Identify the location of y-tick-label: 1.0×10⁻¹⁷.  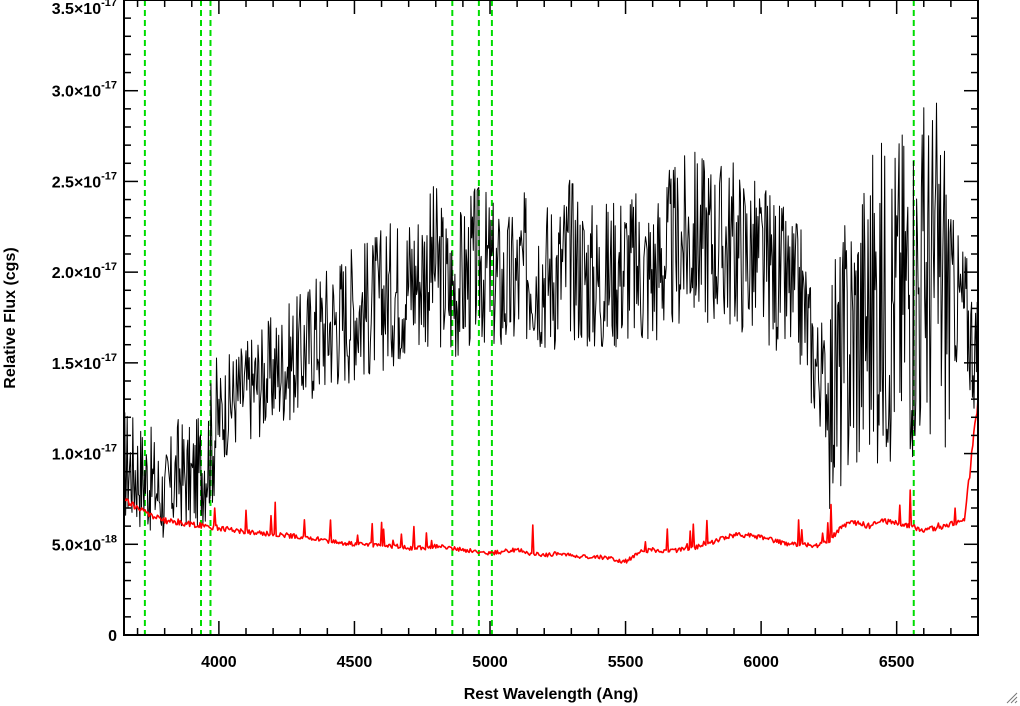
(84, 453).